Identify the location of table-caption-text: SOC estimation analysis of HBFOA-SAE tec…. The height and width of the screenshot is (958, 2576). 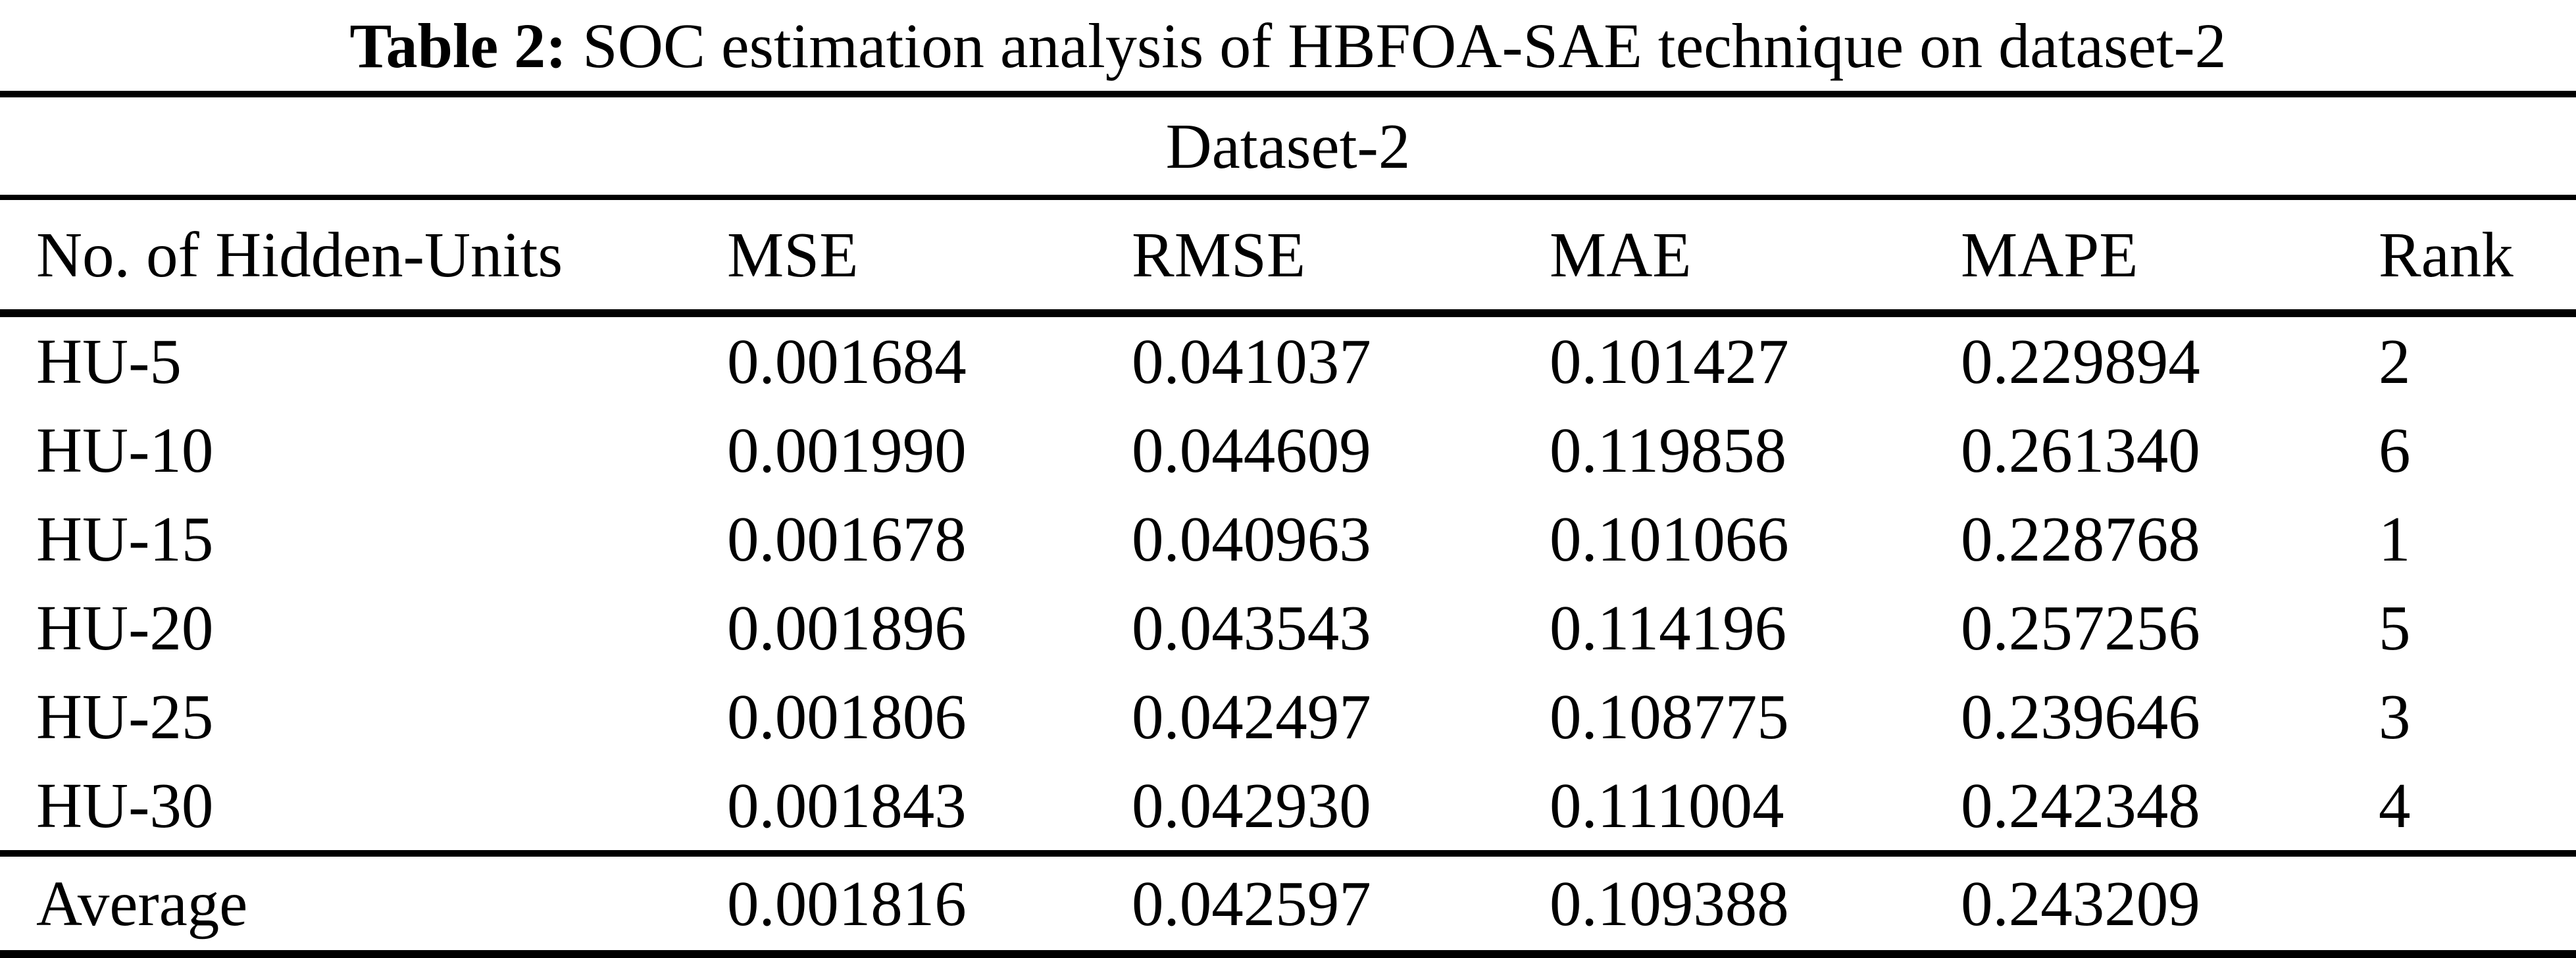
(1397, 45).